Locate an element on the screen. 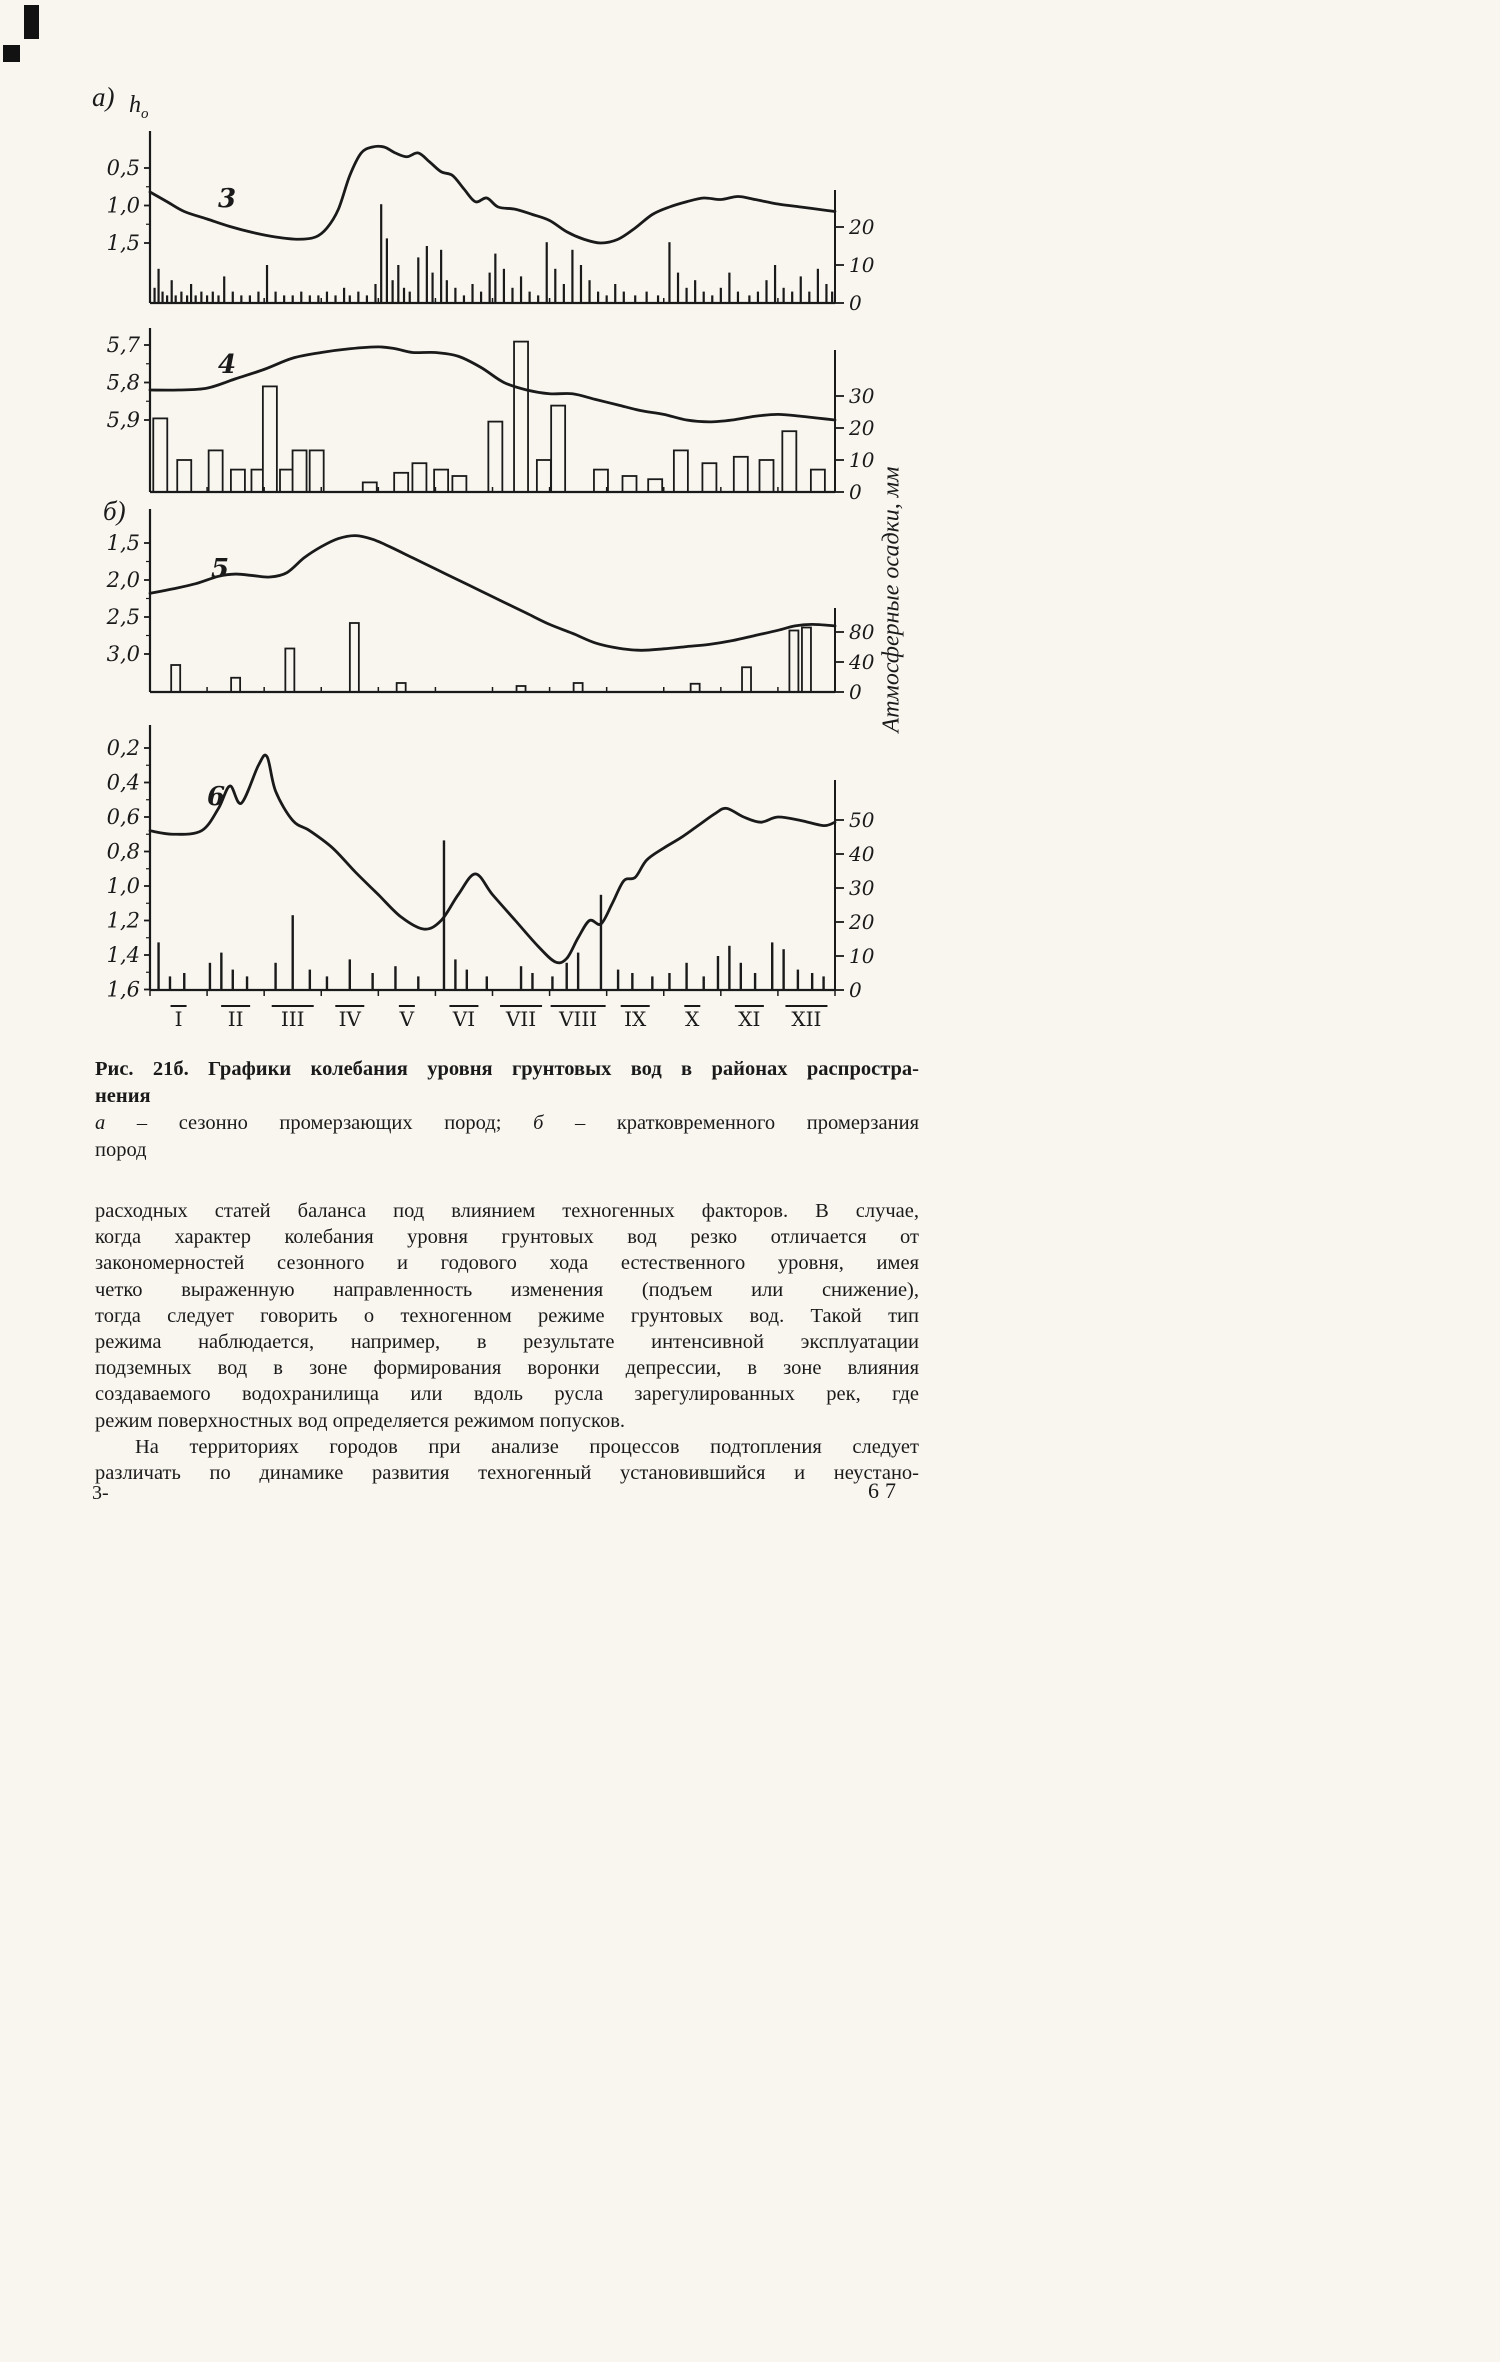 The height and width of the screenshot is (2362, 1500). y-tick-label: 0,4 is located at coordinates (123, 783).